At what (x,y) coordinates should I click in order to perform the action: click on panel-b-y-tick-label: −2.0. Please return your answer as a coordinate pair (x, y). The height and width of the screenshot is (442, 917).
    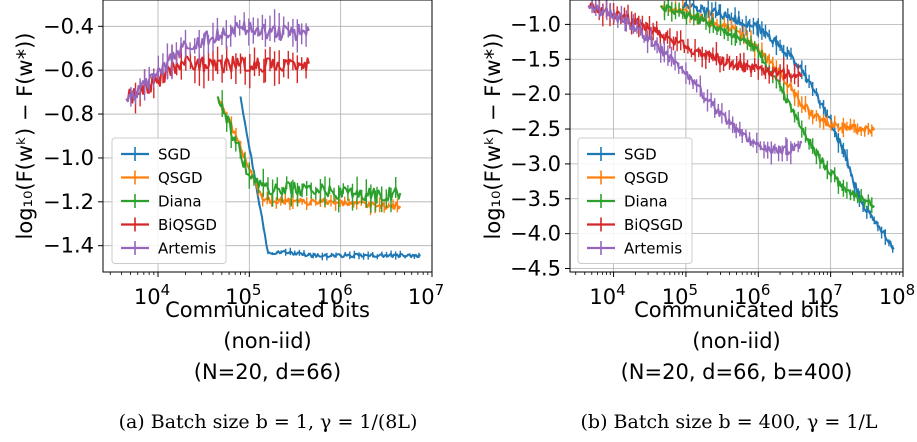
    Looking at the image, I should click on (535, 94).